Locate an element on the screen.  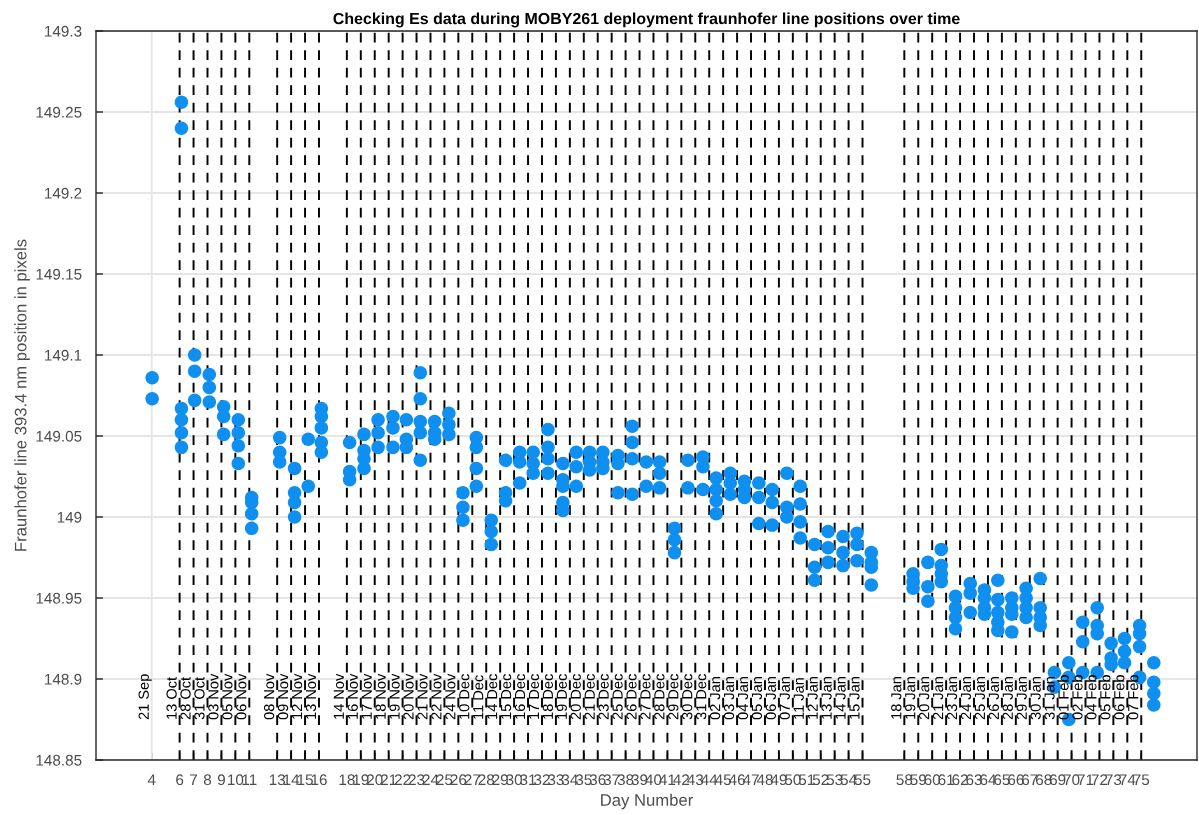
x-tick-label: 51 is located at coordinates (806, 780).